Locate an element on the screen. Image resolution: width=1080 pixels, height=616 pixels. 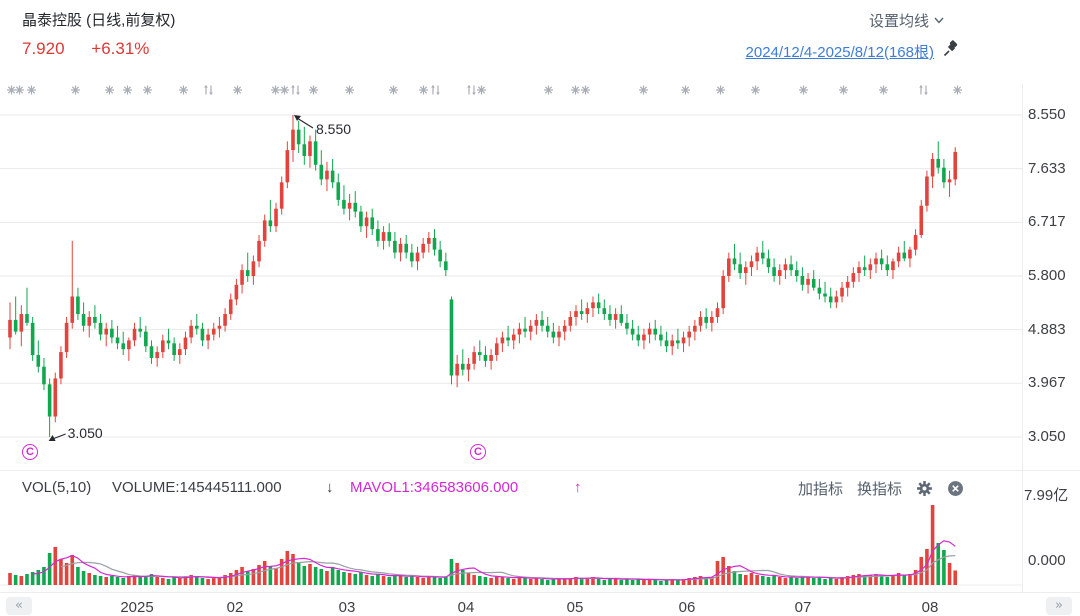
price-row: 7.920 +6.31% is located at coordinates (85, 49).